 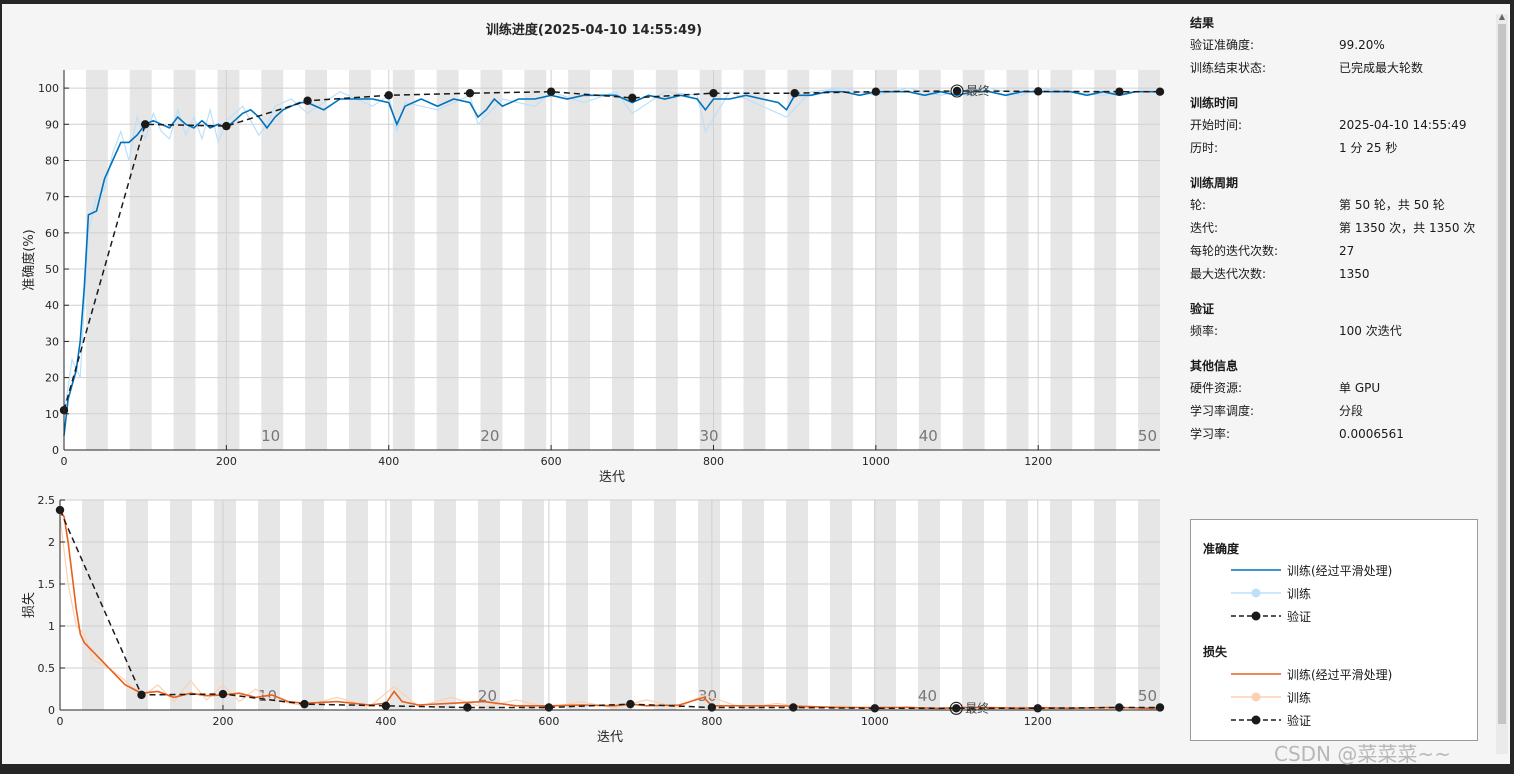 I want to click on acc-x-tick-label: 600, so click(x=551, y=461).